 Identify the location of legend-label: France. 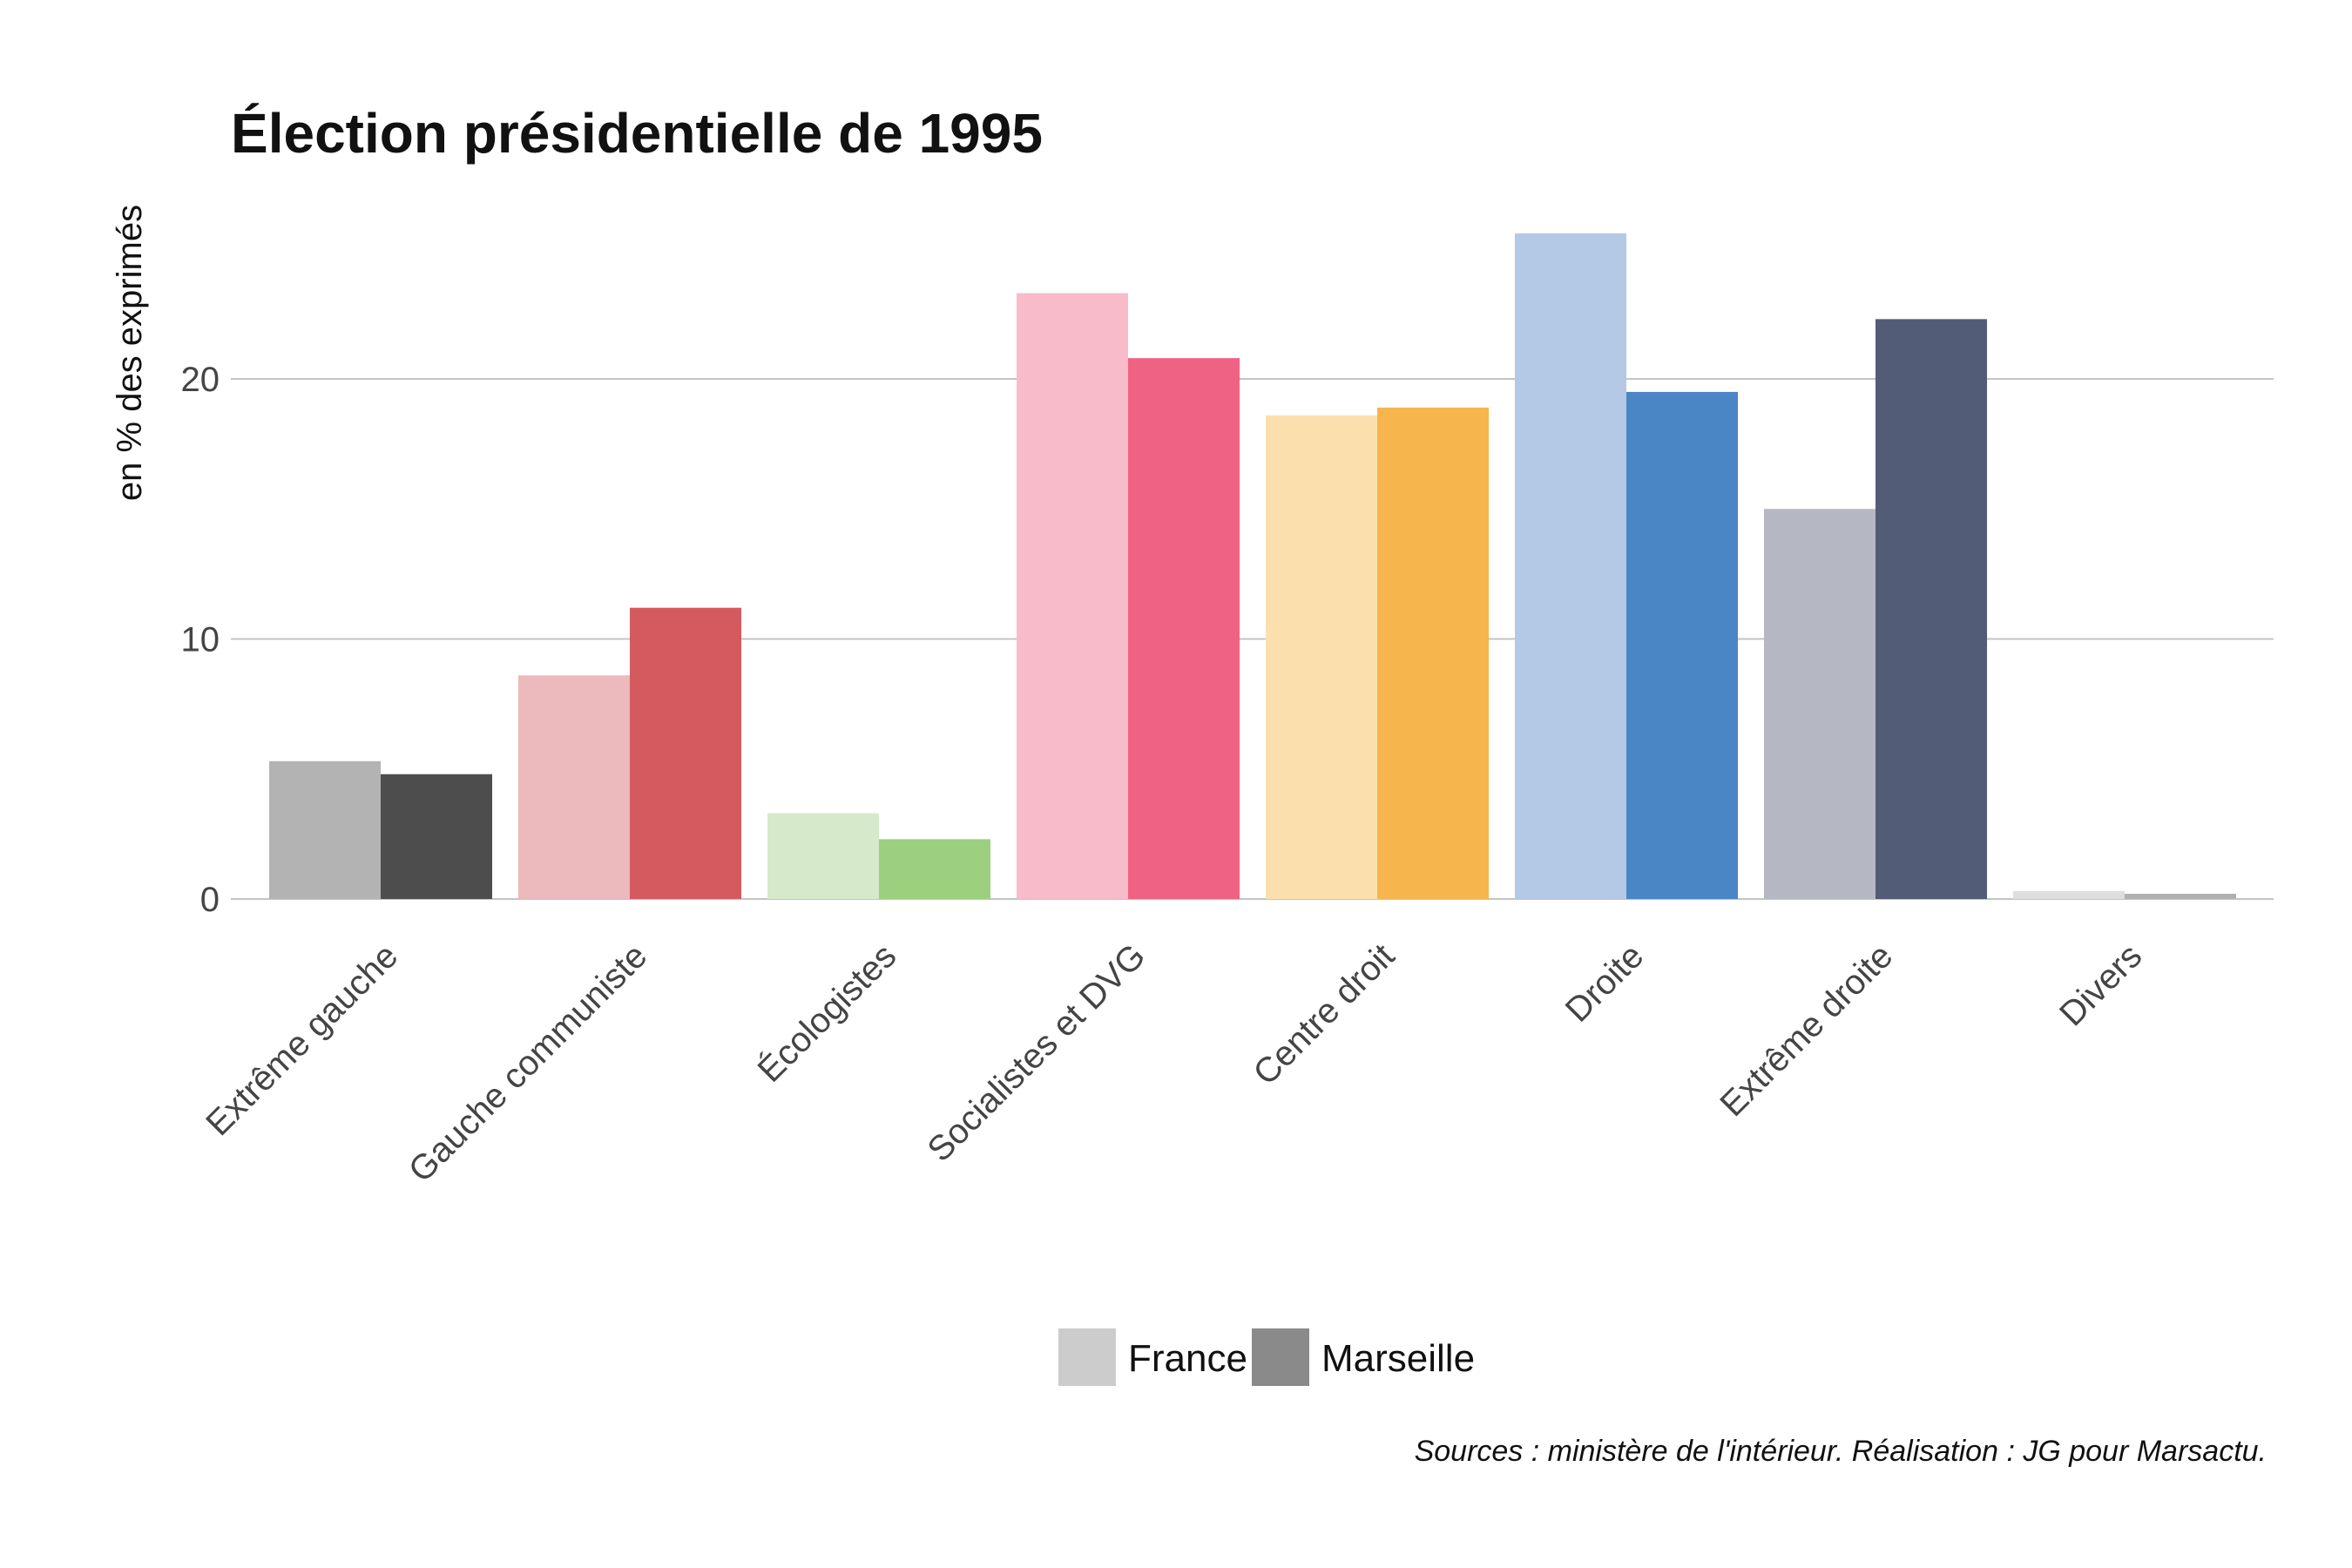
(1187, 1359).